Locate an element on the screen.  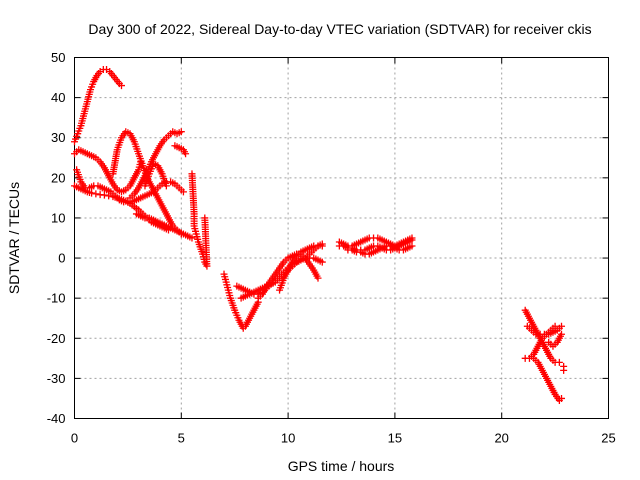
y-tick-label: 10 is located at coordinates (58, 217).